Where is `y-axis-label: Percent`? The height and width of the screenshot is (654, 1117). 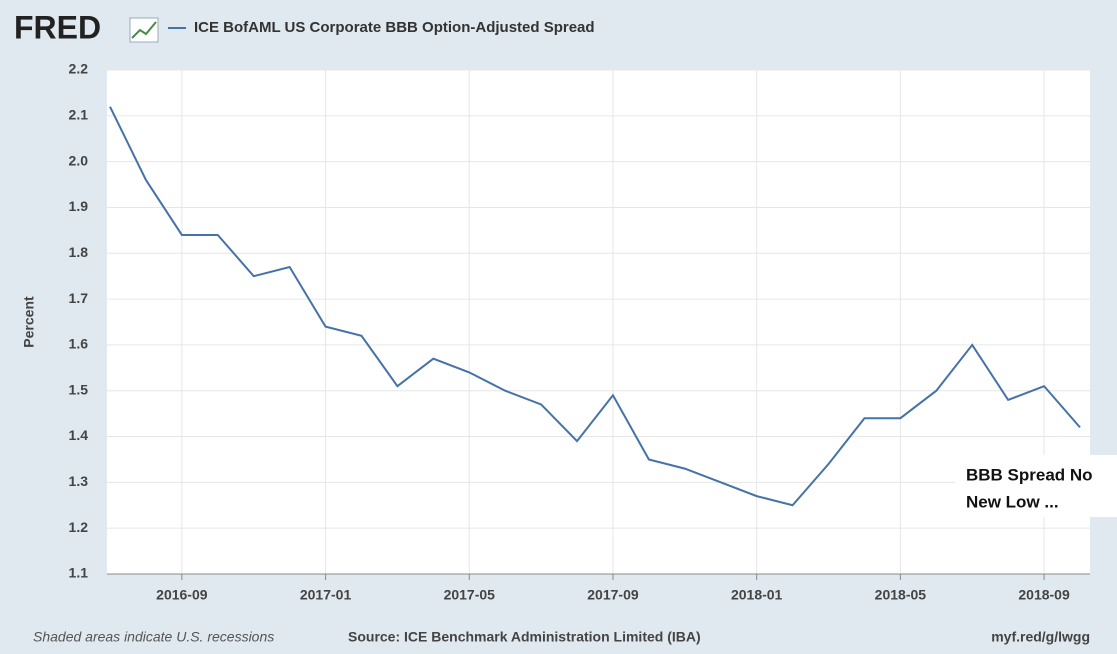
y-axis-label: Percent is located at coordinates (29, 322).